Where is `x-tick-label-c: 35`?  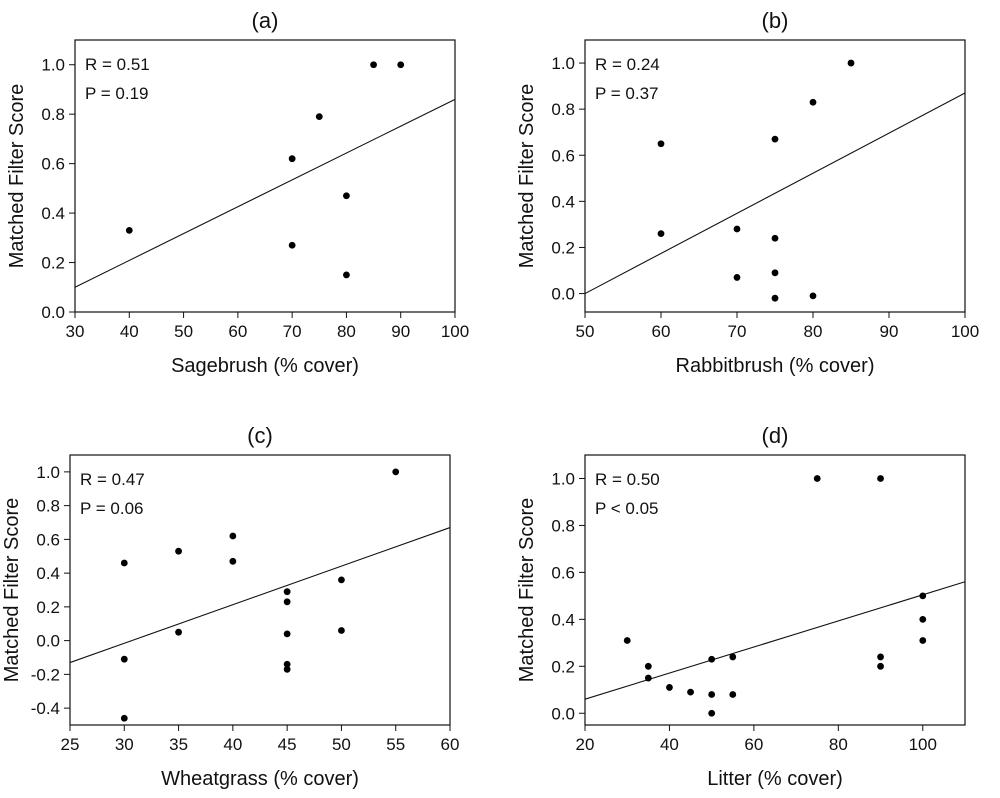
x-tick-label-c: 35 is located at coordinates (178, 744).